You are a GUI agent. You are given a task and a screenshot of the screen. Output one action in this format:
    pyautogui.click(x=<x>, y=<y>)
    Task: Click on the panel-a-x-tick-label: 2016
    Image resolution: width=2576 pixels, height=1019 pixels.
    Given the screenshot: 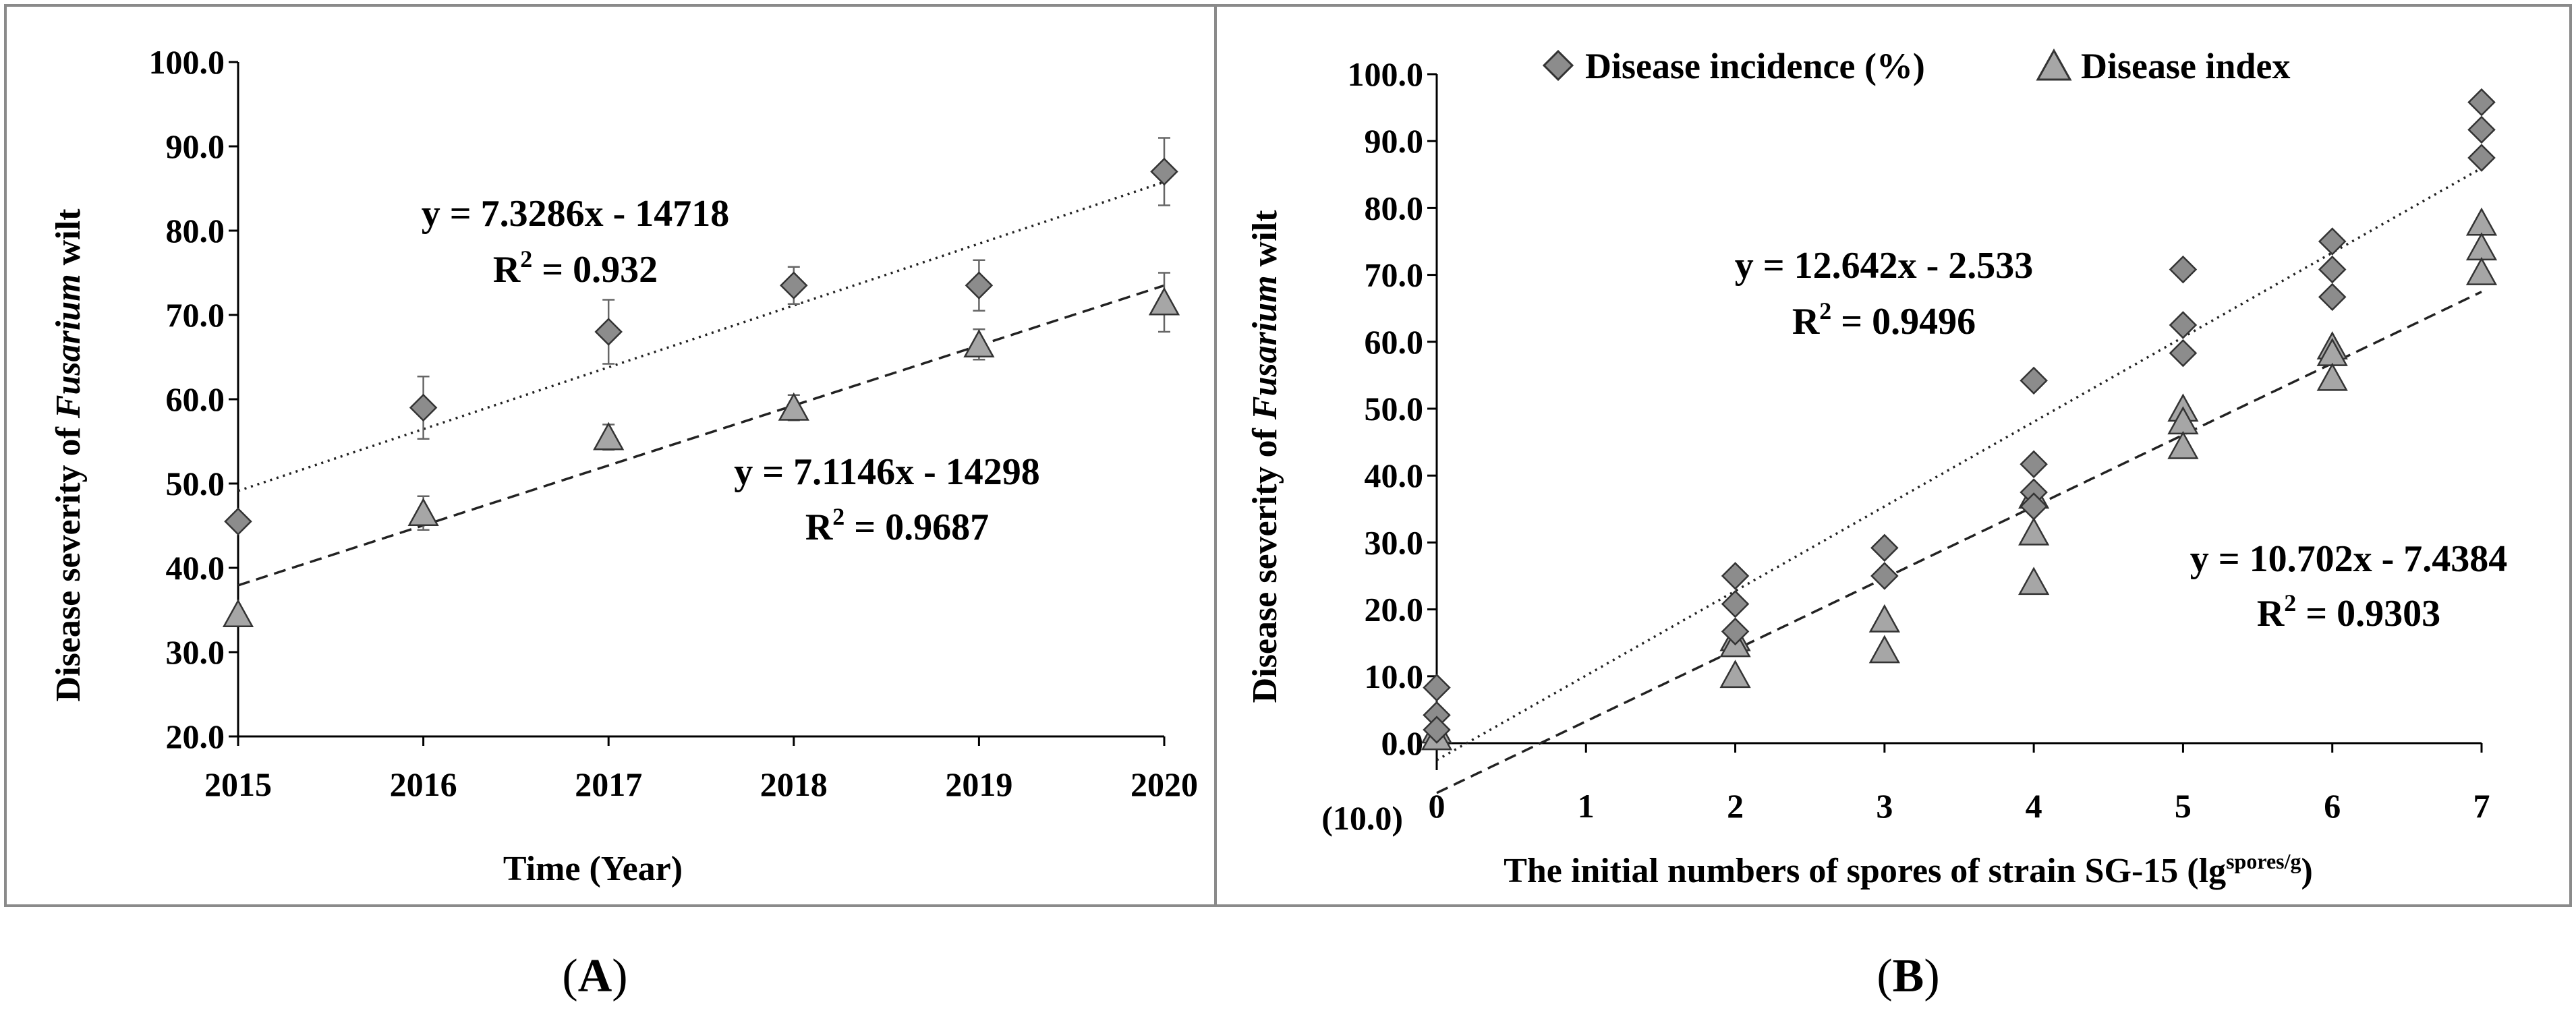 What is the action you would take?
    pyautogui.click(x=423, y=784)
    